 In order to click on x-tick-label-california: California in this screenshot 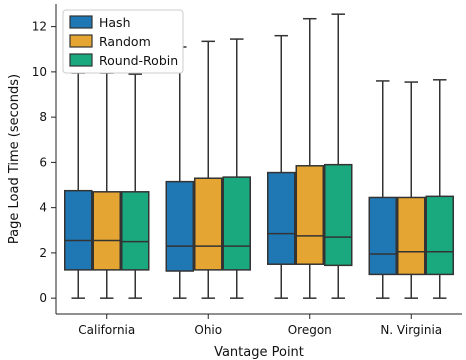, I will do `click(106, 330)`.